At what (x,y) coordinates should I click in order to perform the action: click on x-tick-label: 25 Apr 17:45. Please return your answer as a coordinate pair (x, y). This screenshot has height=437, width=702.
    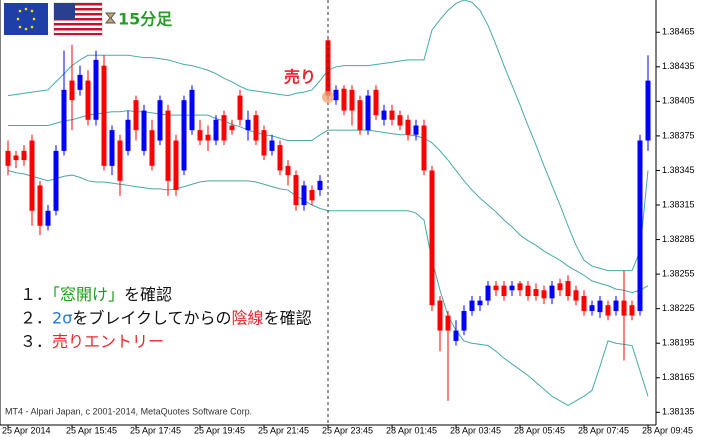
    Looking at the image, I should click on (155, 430).